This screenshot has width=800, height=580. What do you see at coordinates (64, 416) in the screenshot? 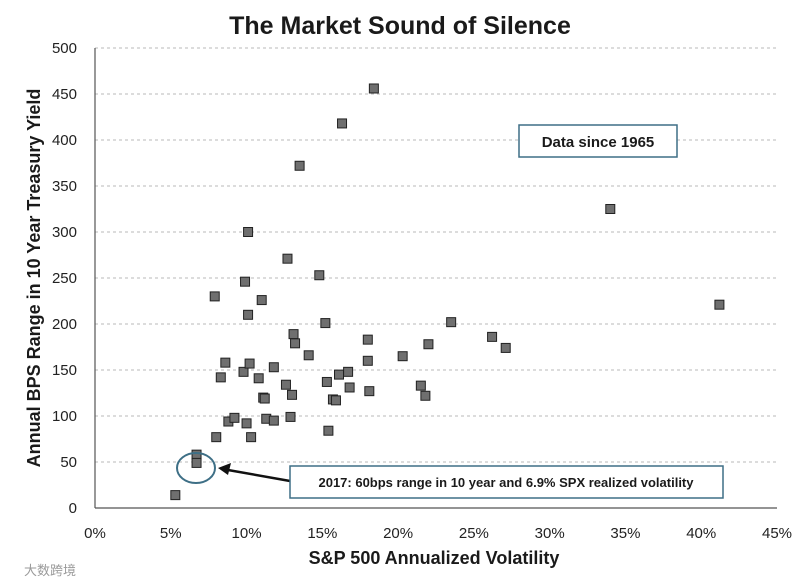
I see `y-tick-label: 100` at bounding box center [64, 416].